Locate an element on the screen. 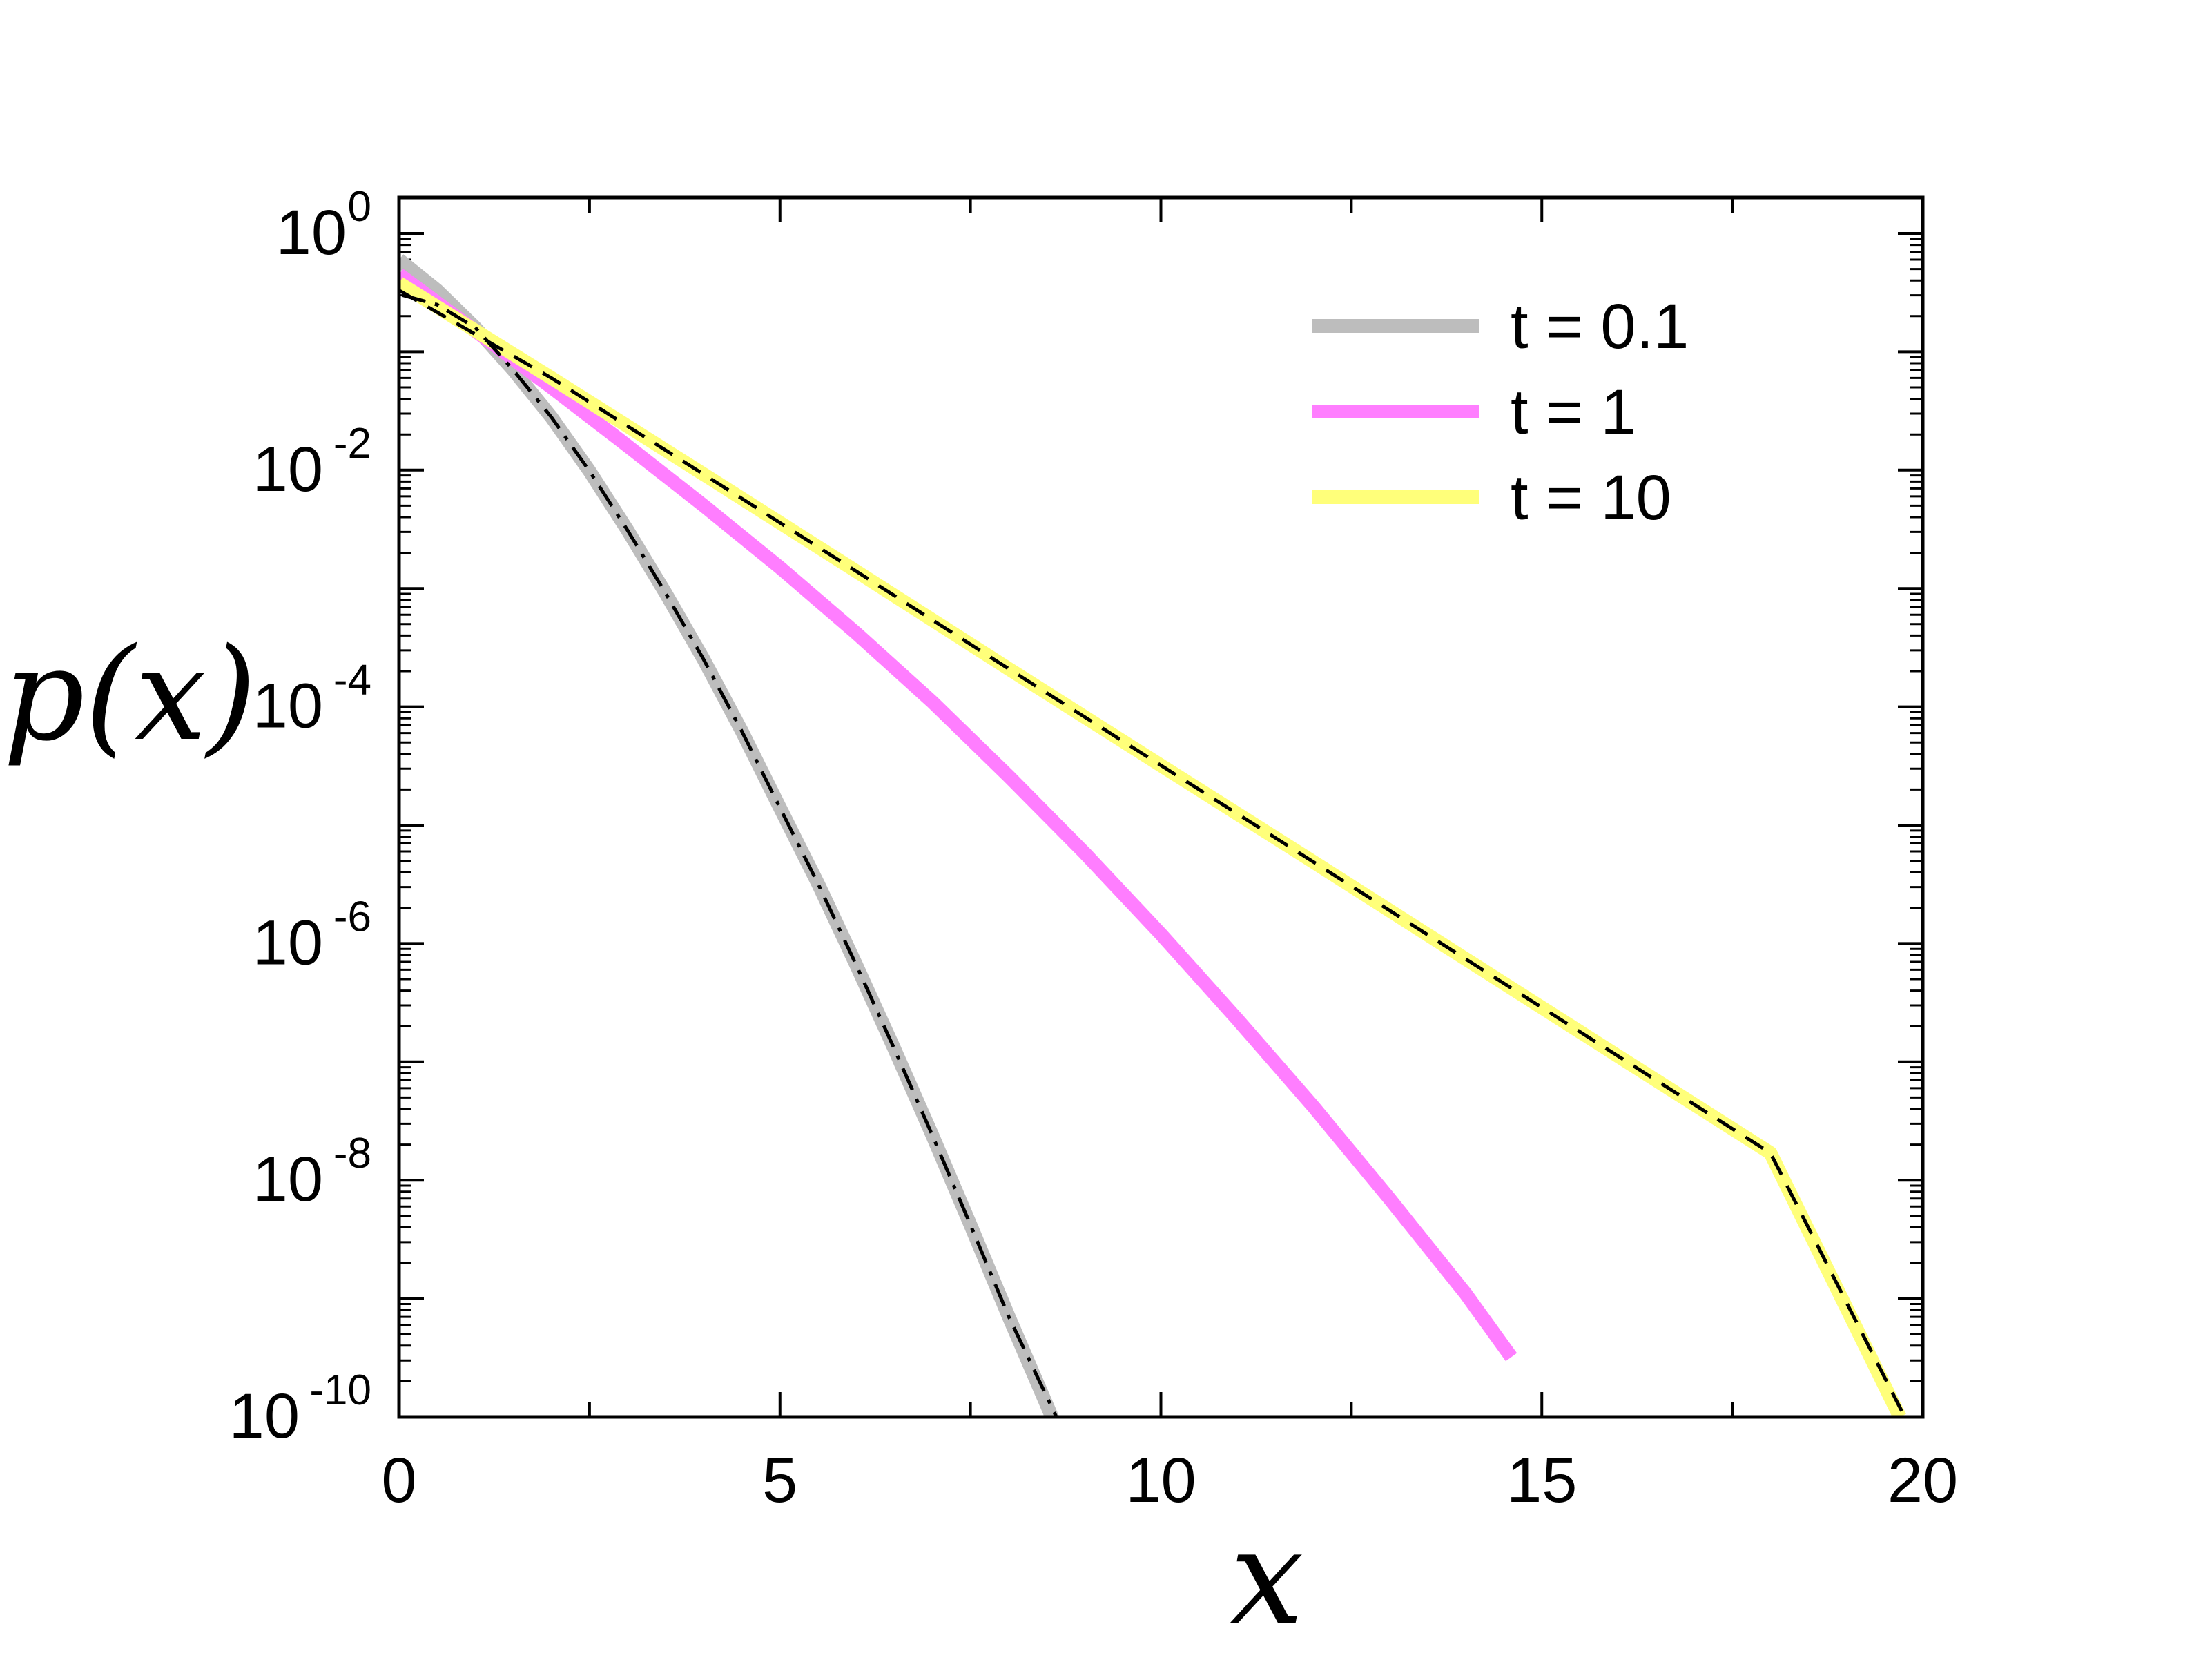 The height and width of the screenshot is (1680, 2212). y-tick-label: -210 is located at coordinates (312, 462).